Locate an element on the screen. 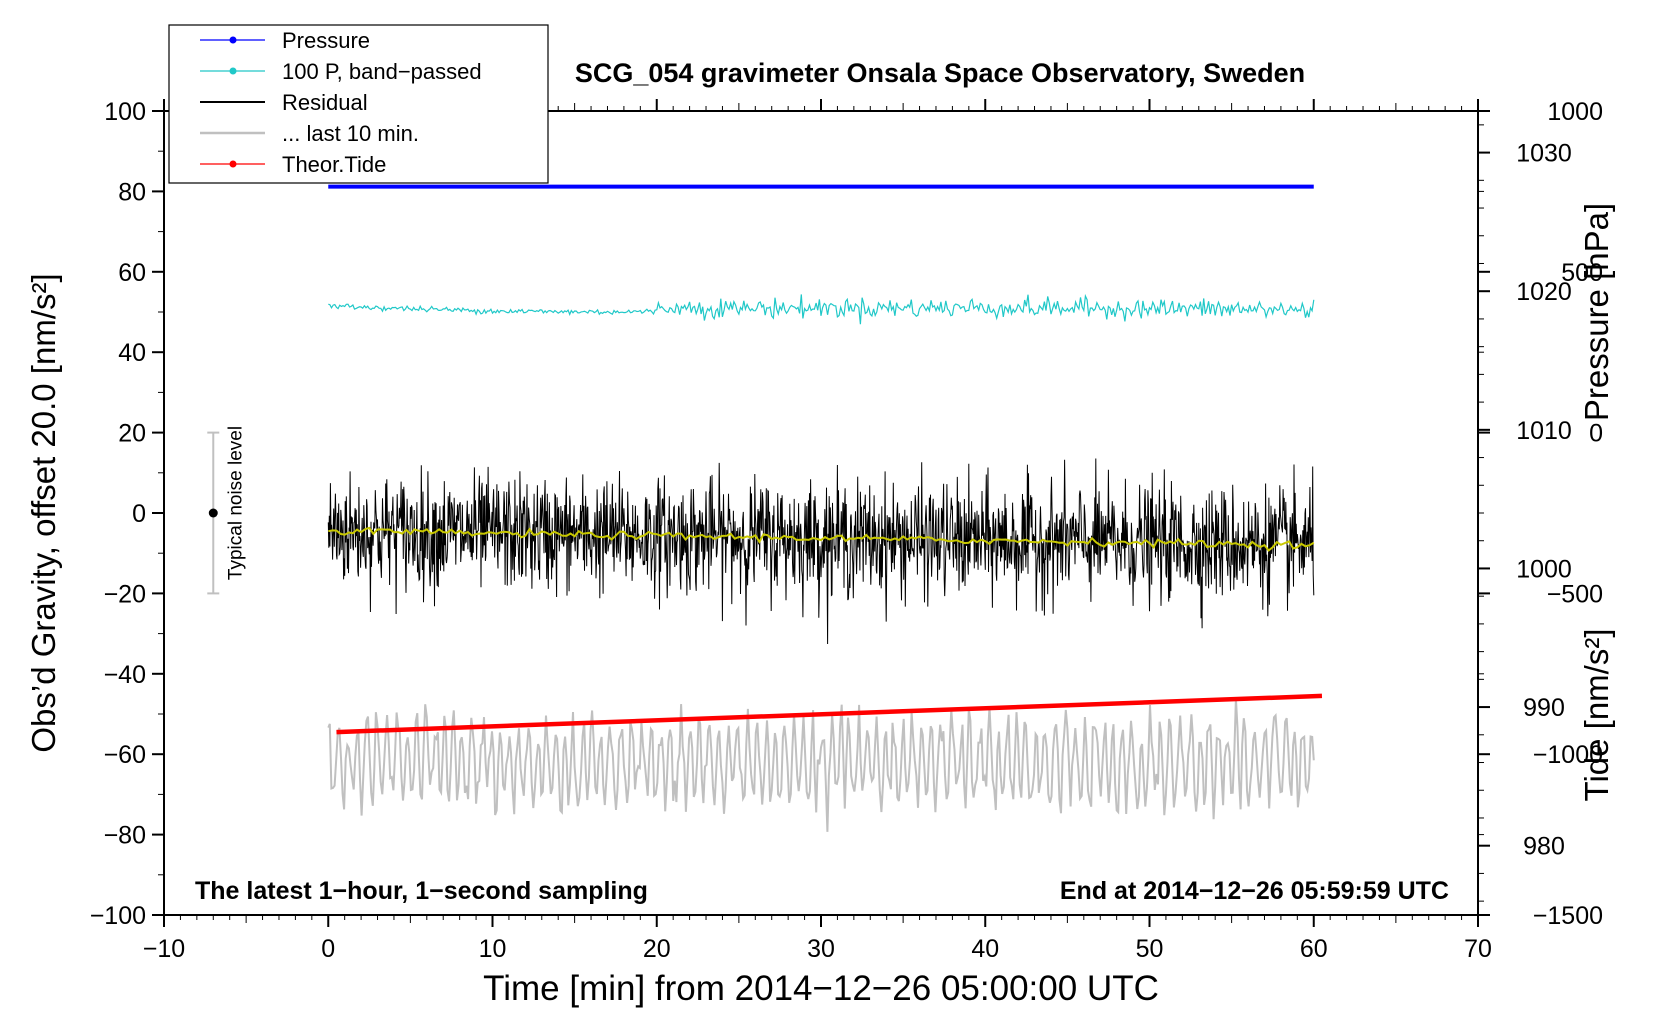  pressure-tick-label: 1020 is located at coordinates (1544, 292).